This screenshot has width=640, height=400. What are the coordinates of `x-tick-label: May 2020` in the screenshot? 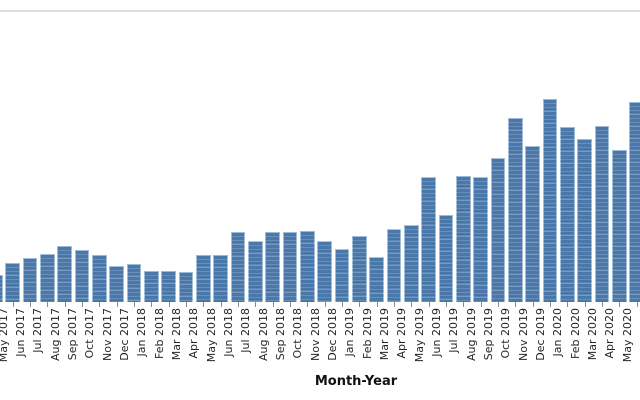 It's located at (627, 335).